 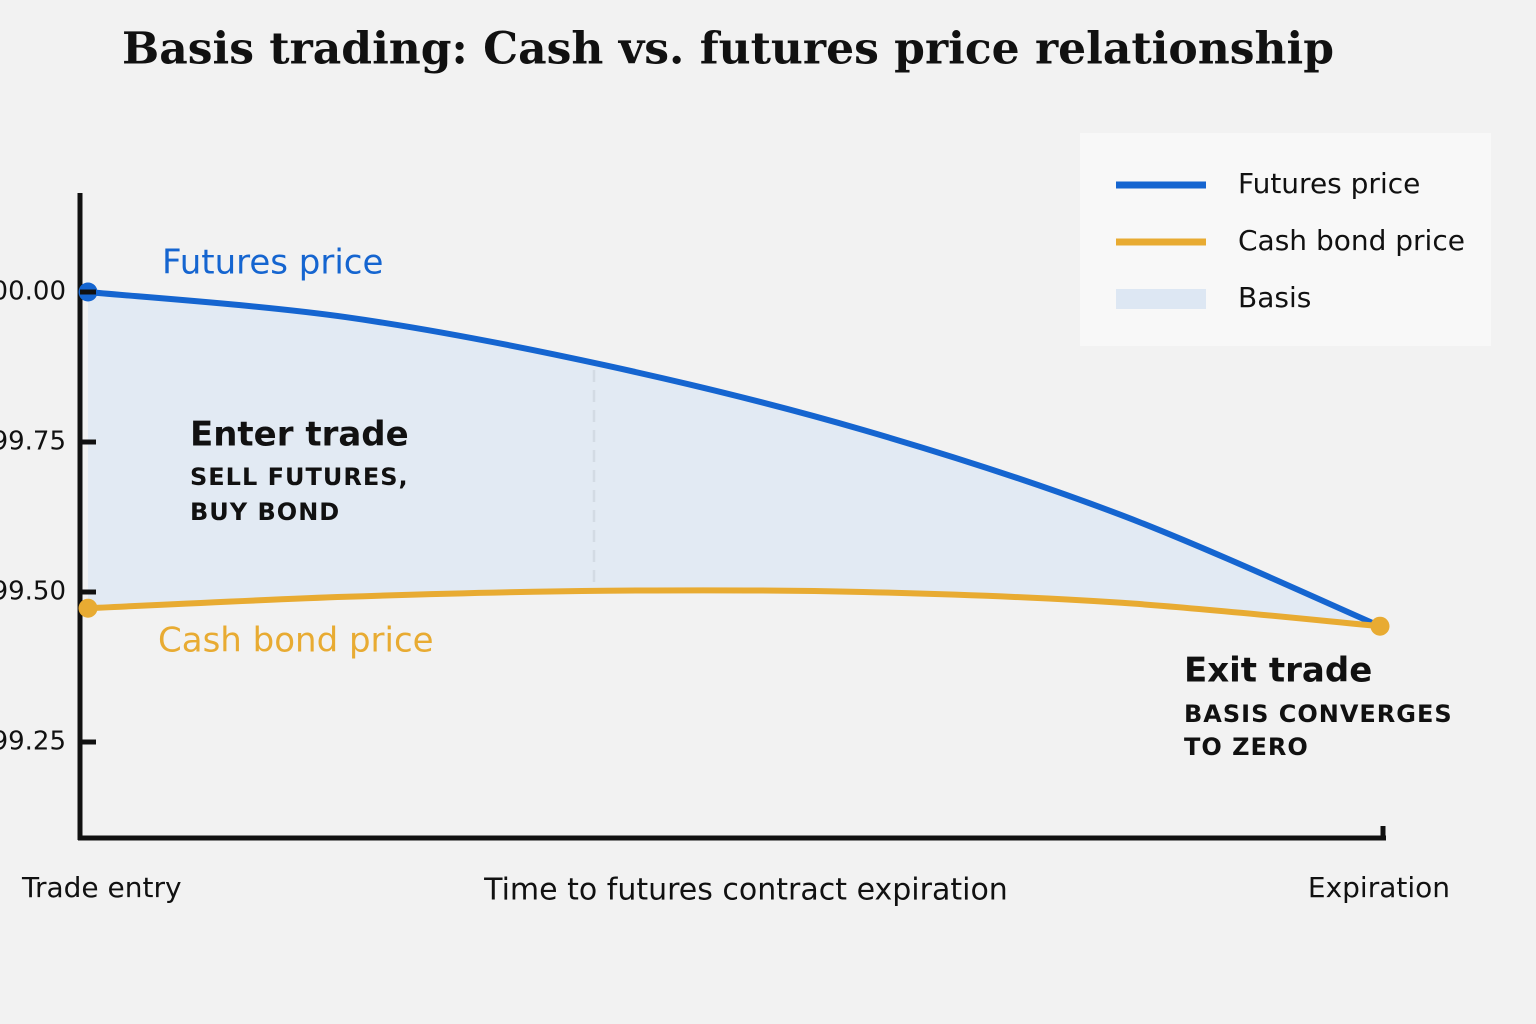 I want to click on annotation-text: BUY BOND, so click(x=265, y=512).